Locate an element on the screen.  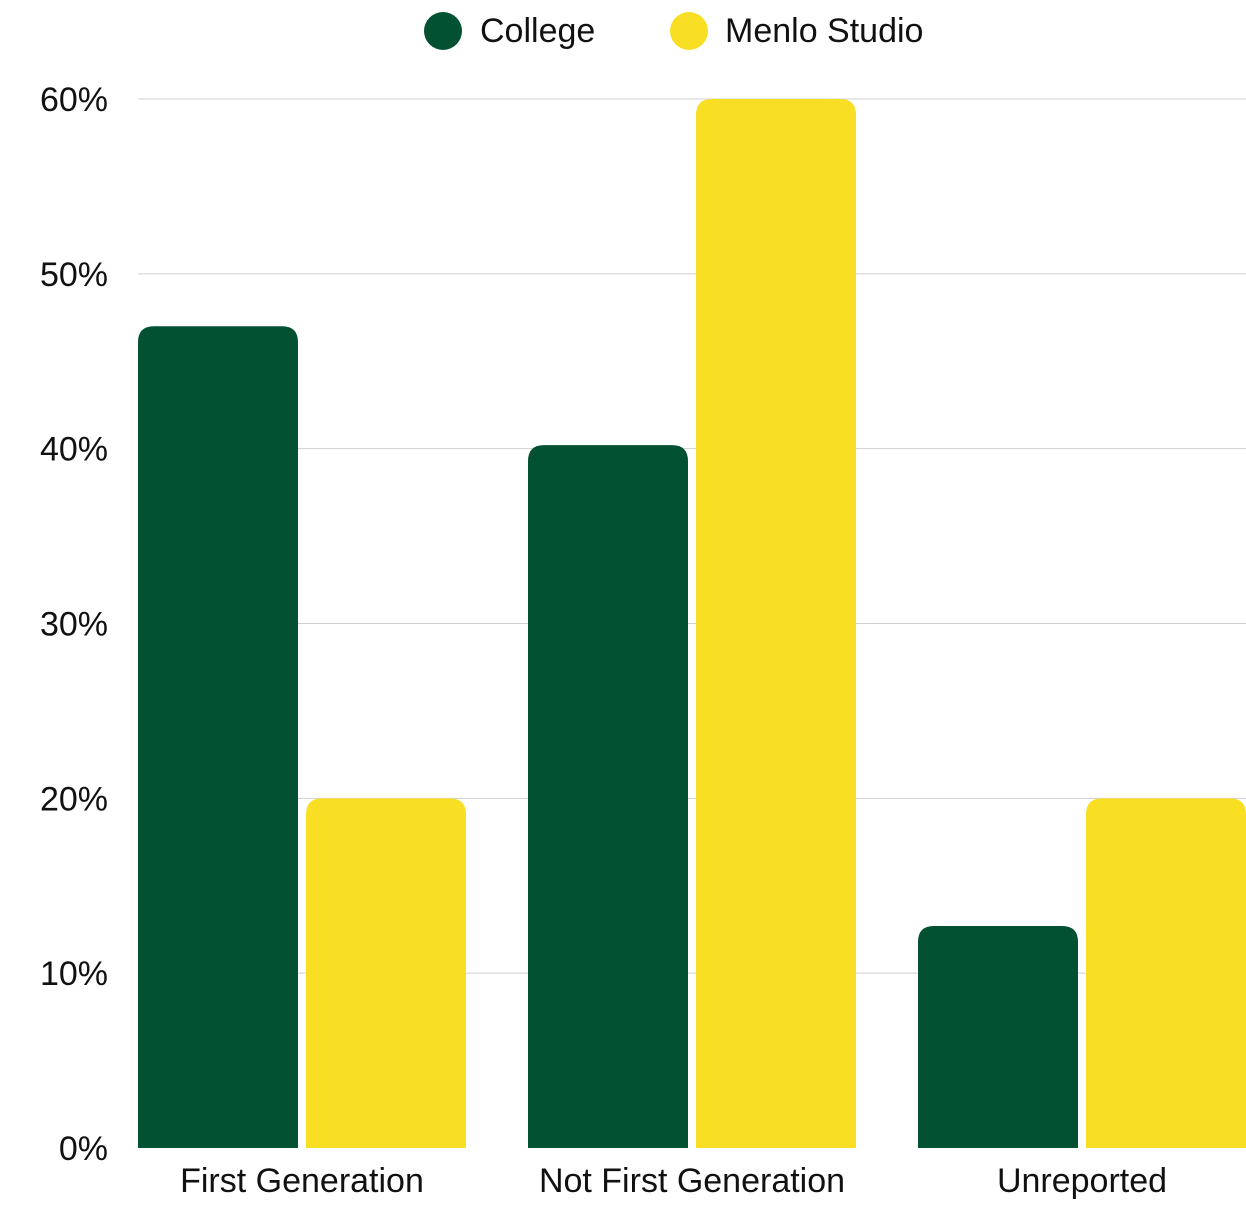
x-tick-label: First Generation is located at coordinates (302, 1181).